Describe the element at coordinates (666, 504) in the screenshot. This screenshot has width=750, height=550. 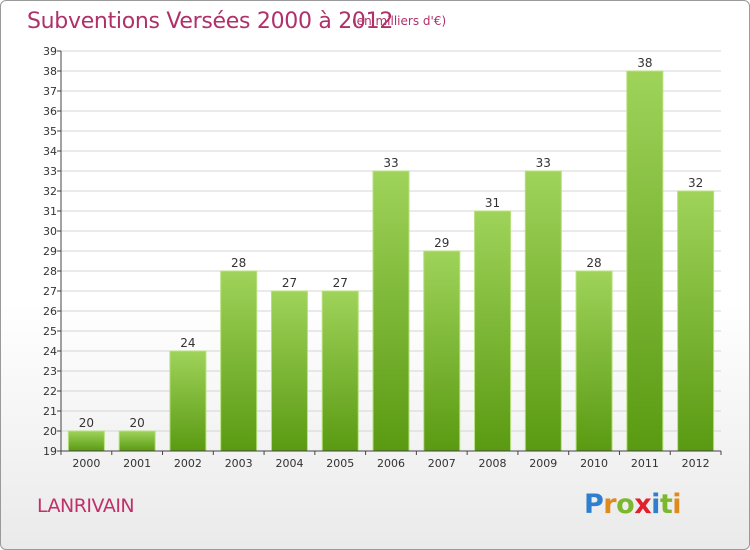
I see `logo-letter: t` at that location.